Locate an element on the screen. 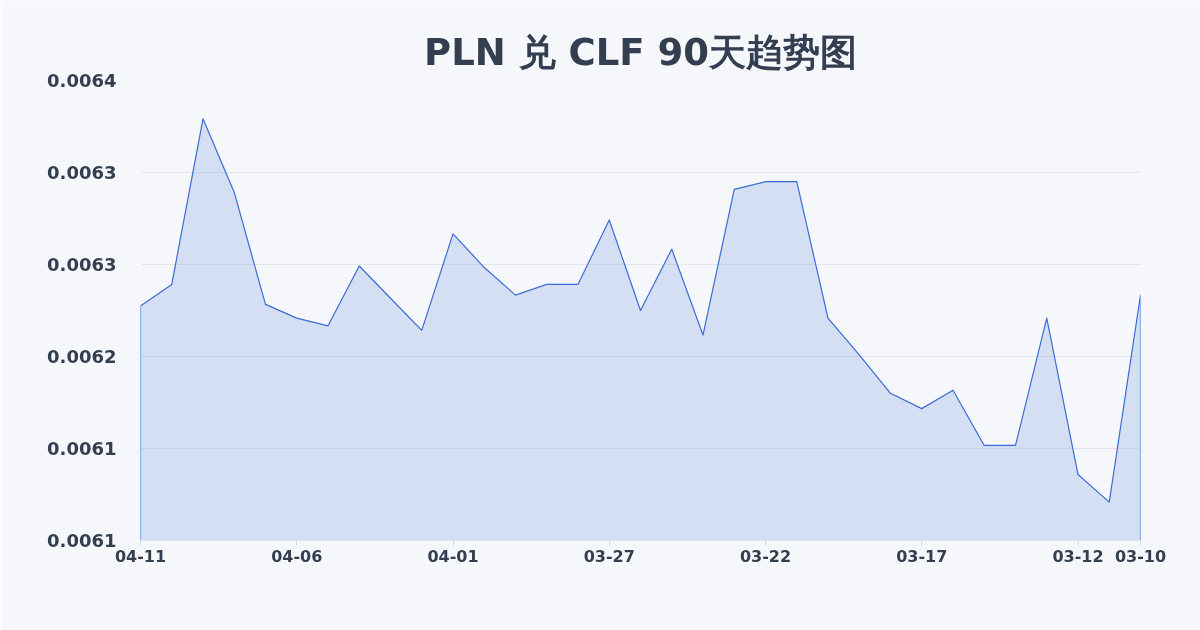  x-tick-label: 04-11 is located at coordinates (140, 556).